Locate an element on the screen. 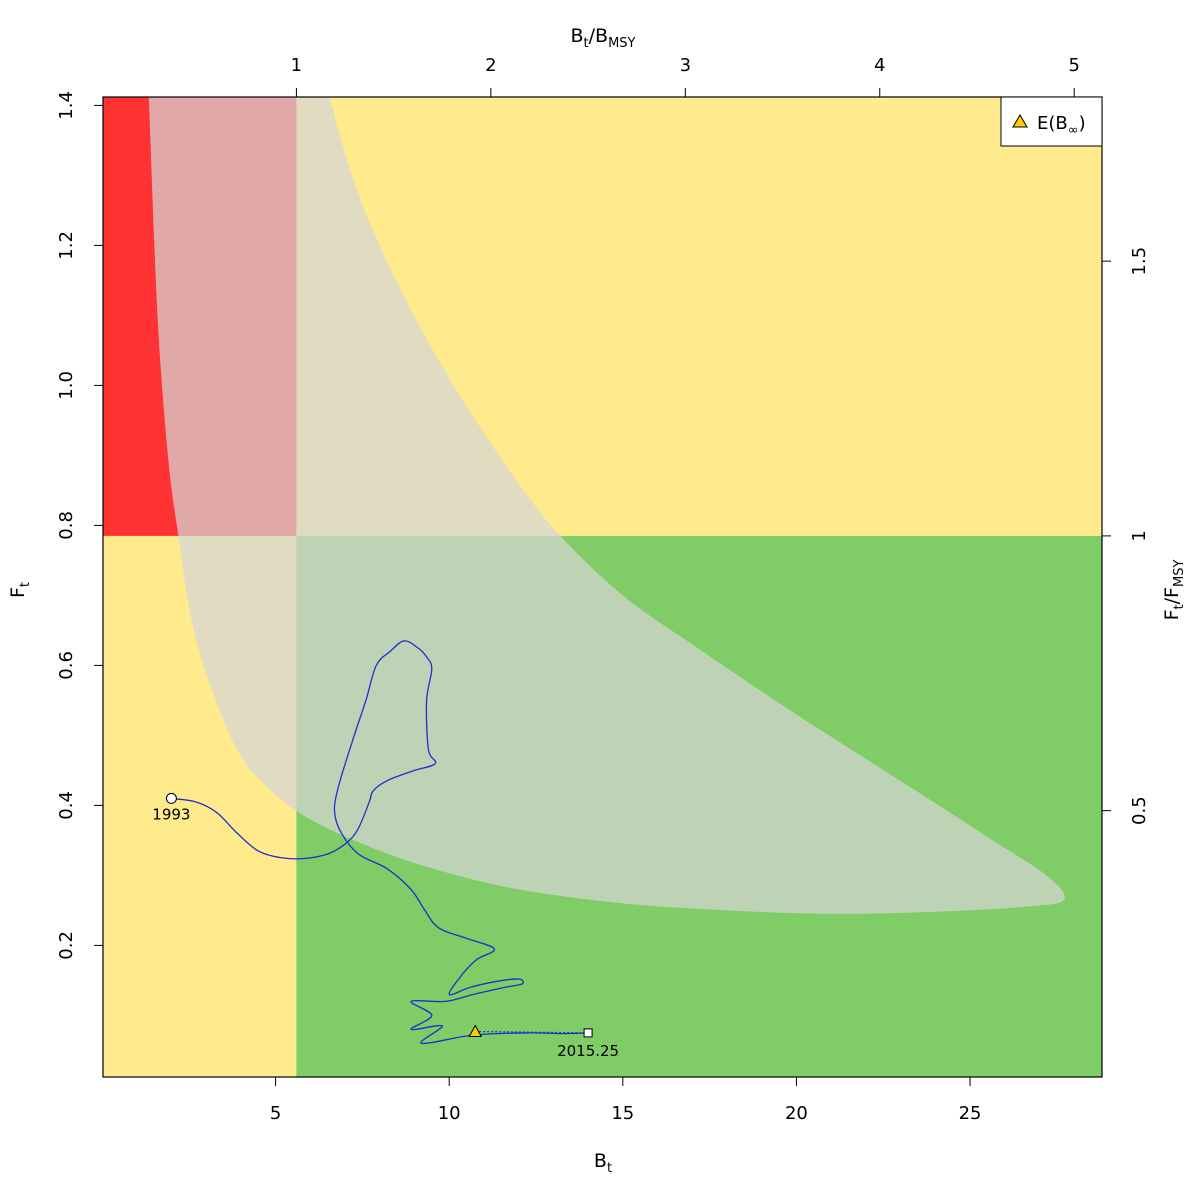 The height and width of the screenshot is (1200, 1200). trajectory-line is located at coordinates (380, 842).